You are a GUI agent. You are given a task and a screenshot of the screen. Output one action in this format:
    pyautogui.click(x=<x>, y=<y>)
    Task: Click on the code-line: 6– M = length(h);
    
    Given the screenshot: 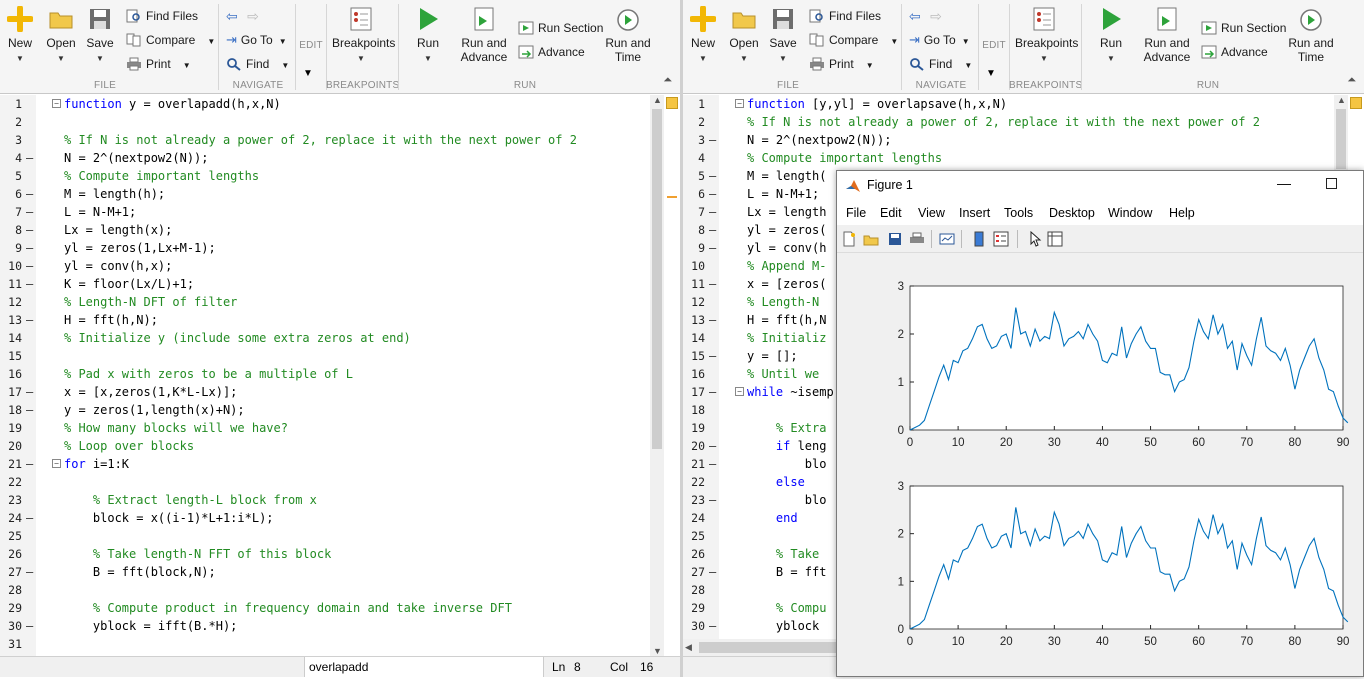 What is the action you would take?
    pyautogui.click(x=325, y=194)
    